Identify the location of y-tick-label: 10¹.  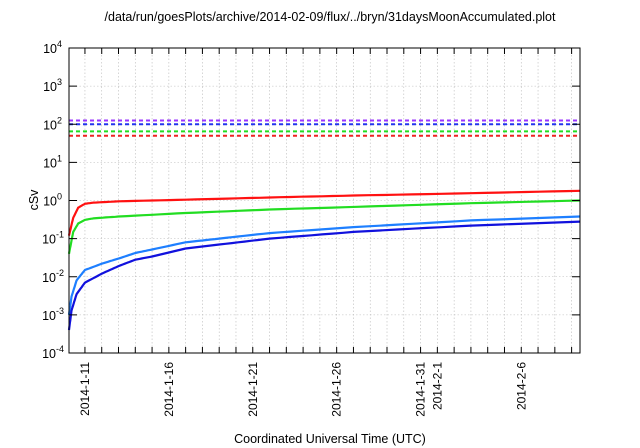
(52, 161).